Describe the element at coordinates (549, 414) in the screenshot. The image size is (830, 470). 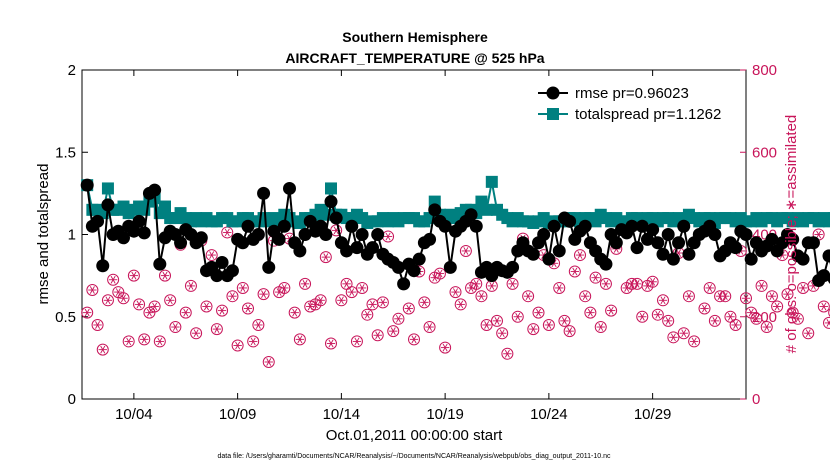
I see `x-tick-label: 10/24` at that location.